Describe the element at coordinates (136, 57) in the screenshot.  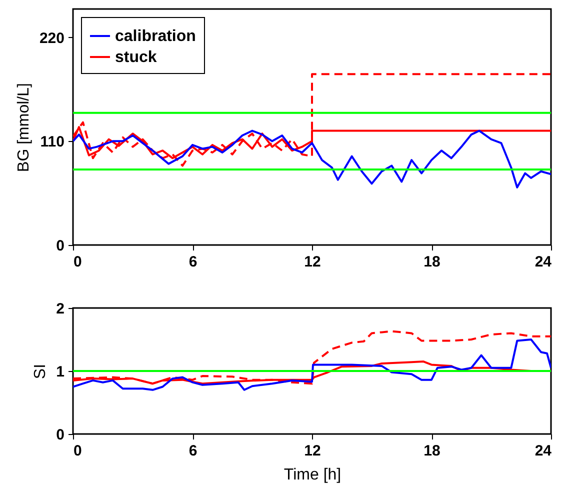
I see `legend-label: stuck` at that location.